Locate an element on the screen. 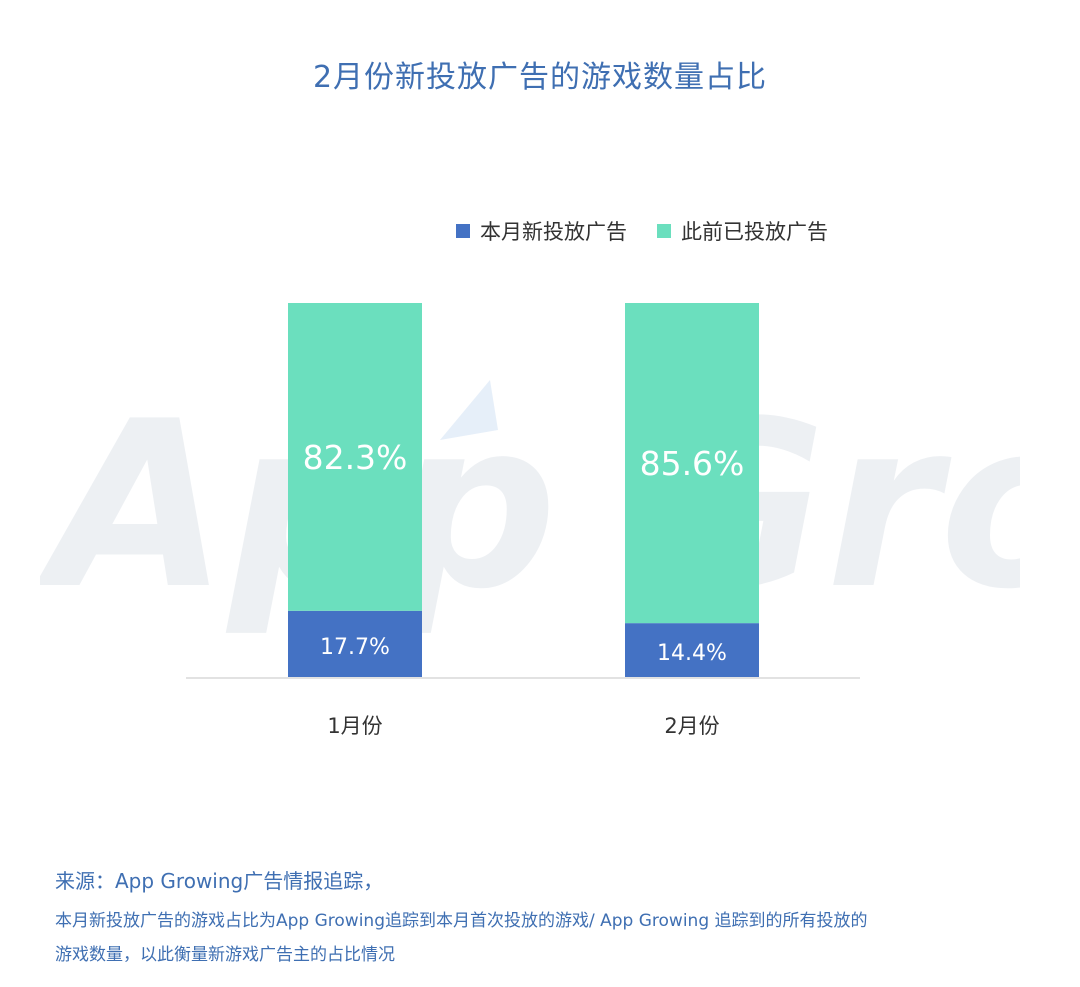 Image resolution: width=1080 pixels, height=987 pixels. data-label-new-ads-2: 14.4% is located at coordinates (692, 653).